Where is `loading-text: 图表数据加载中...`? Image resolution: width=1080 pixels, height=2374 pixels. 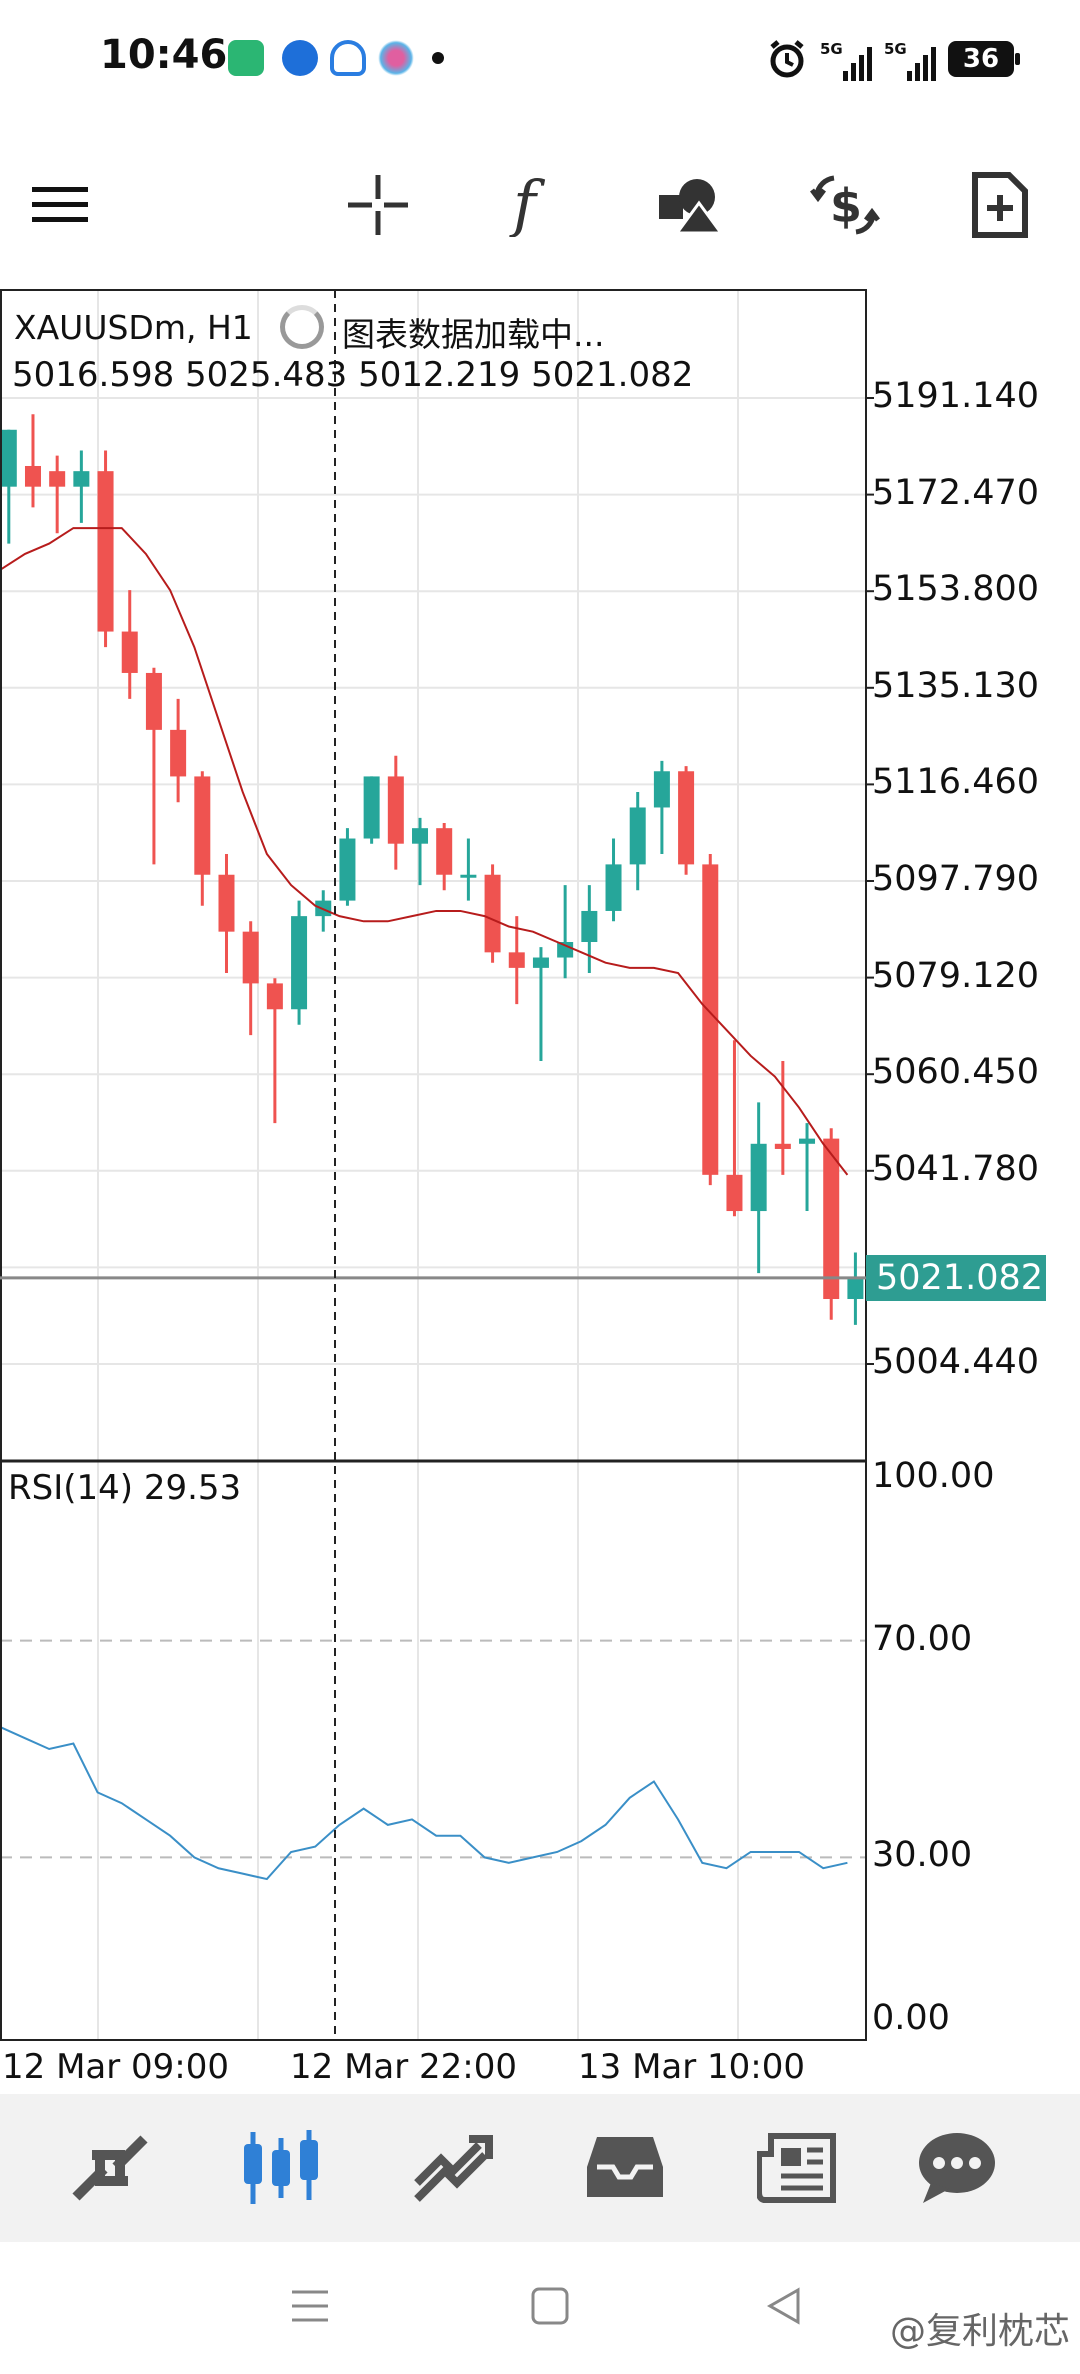
loading-text: 图表数据加载中... is located at coordinates (473, 334).